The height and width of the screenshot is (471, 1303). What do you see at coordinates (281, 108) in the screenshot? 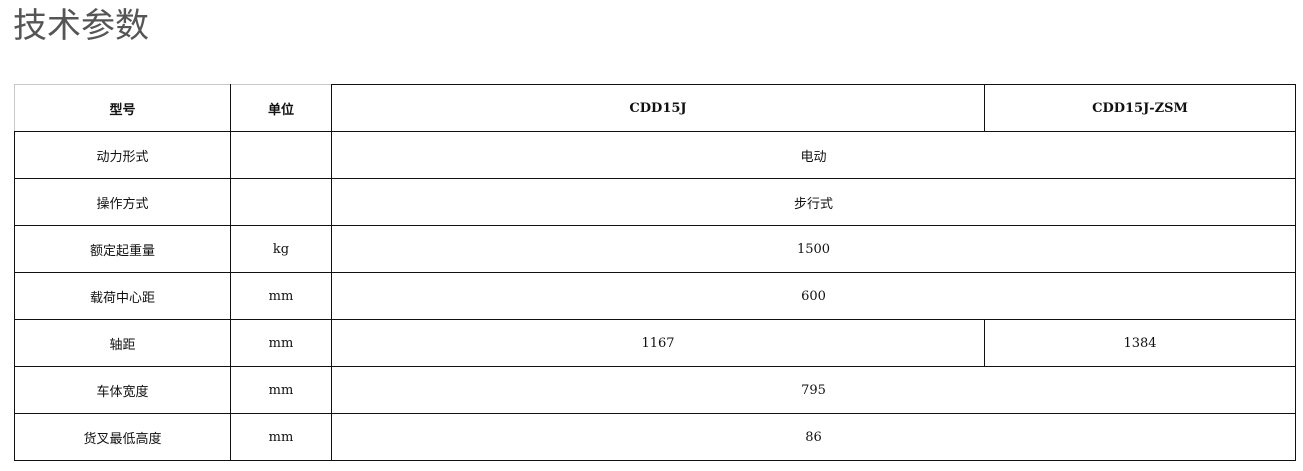
I see `header-unit: 单位` at bounding box center [281, 108].